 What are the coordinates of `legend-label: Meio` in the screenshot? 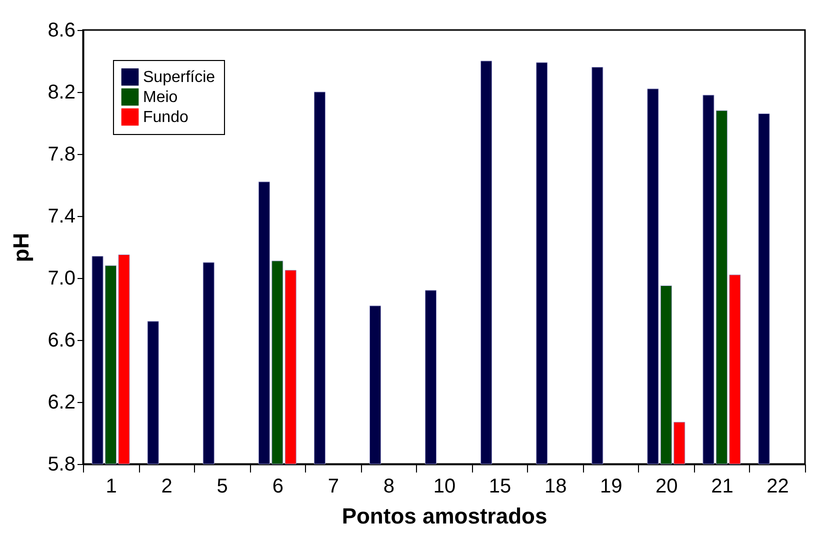 It's located at (160, 97).